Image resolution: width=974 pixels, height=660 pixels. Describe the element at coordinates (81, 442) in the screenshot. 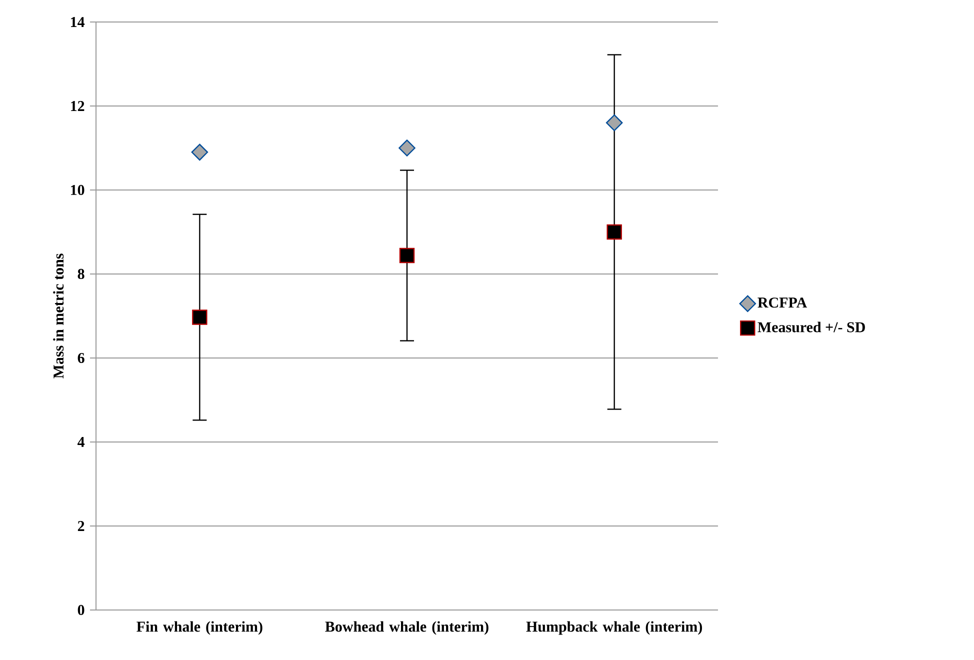

I see `y-tick-label: 4` at that location.